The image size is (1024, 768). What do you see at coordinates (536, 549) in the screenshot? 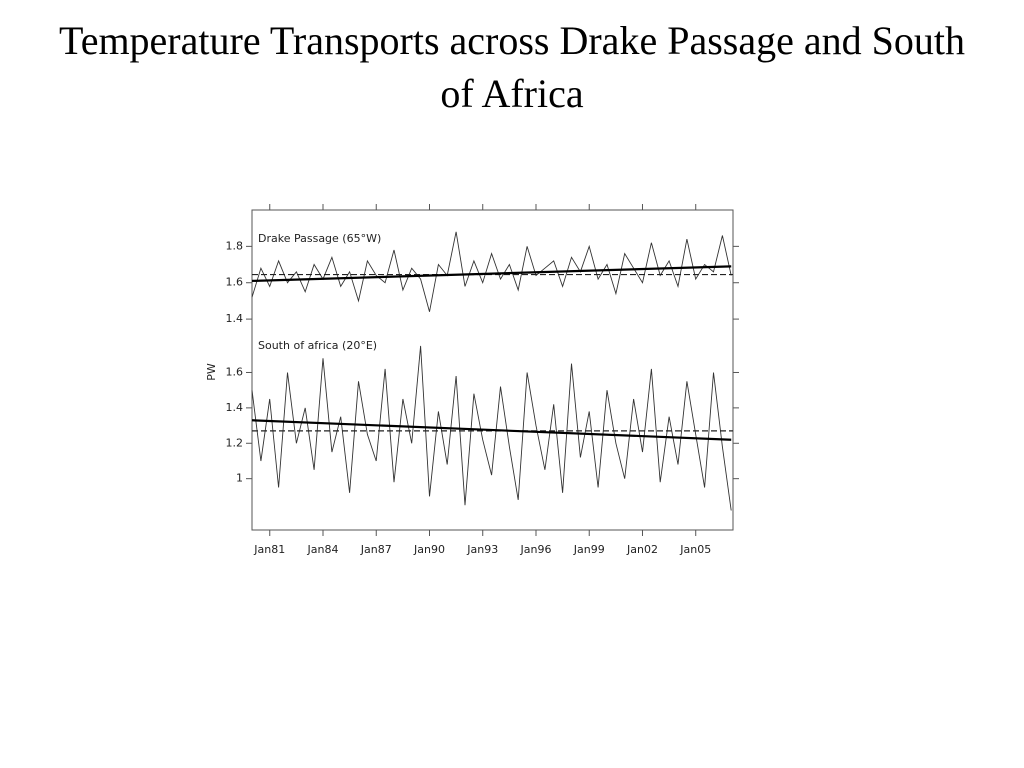
I see `x-tick-label: Jan96` at bounding box center [536, 549].